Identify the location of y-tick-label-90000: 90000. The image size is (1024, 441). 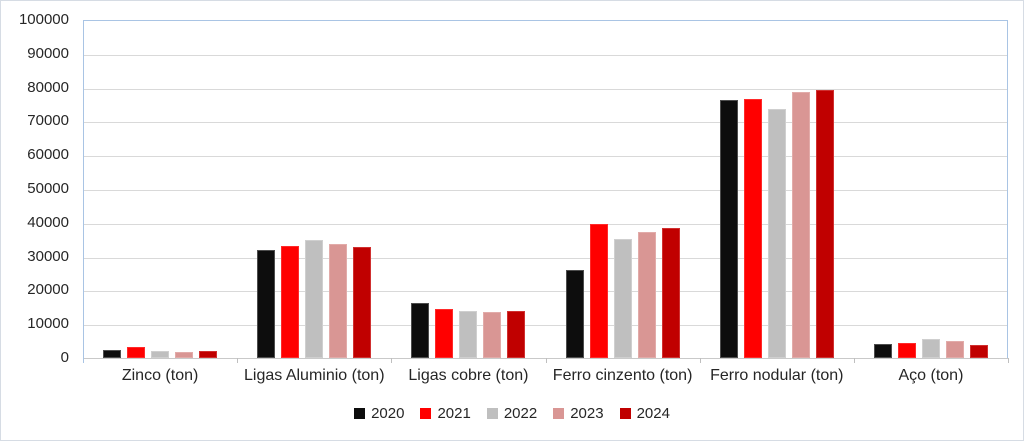
(48, 53).